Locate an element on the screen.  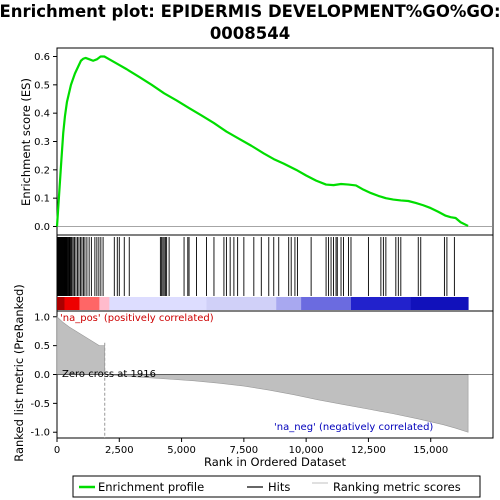
x-axis: 0 2,500 5,000 7,500 10,000 12,500 15,000 is located at coordinates (251, 447).